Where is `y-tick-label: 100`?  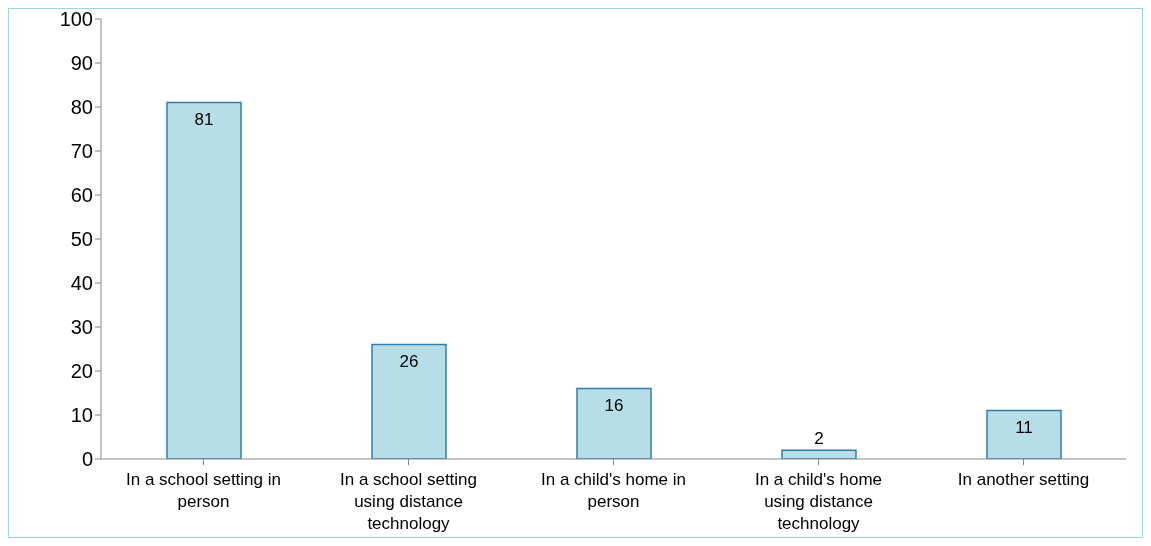
y-tick-label: 100 is located at coordinates (76, 19).